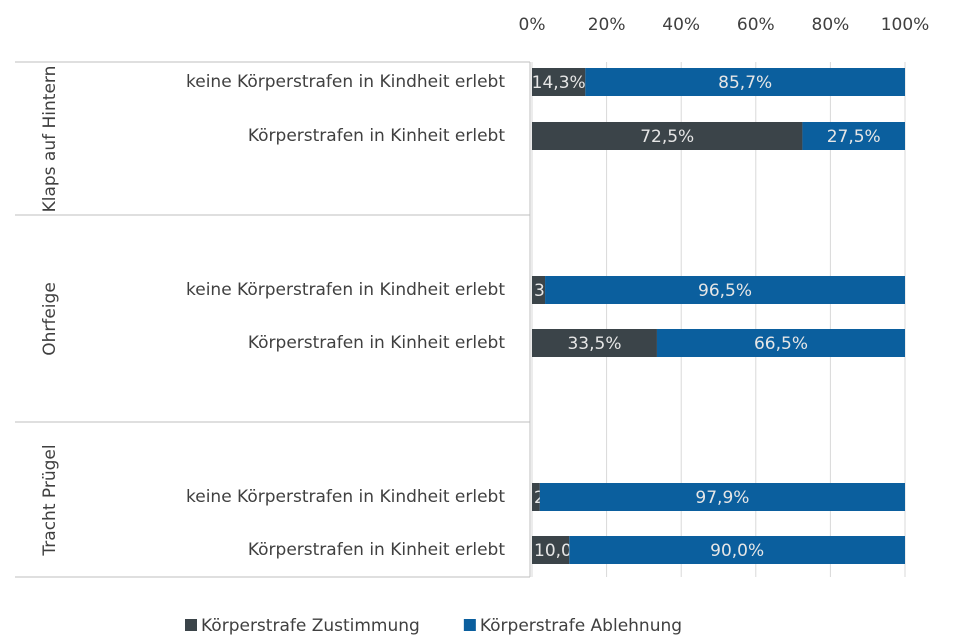 The width and height of the screenshot is (960, 639). I want to click on x-tick-label: 80%, so click(831, 25).